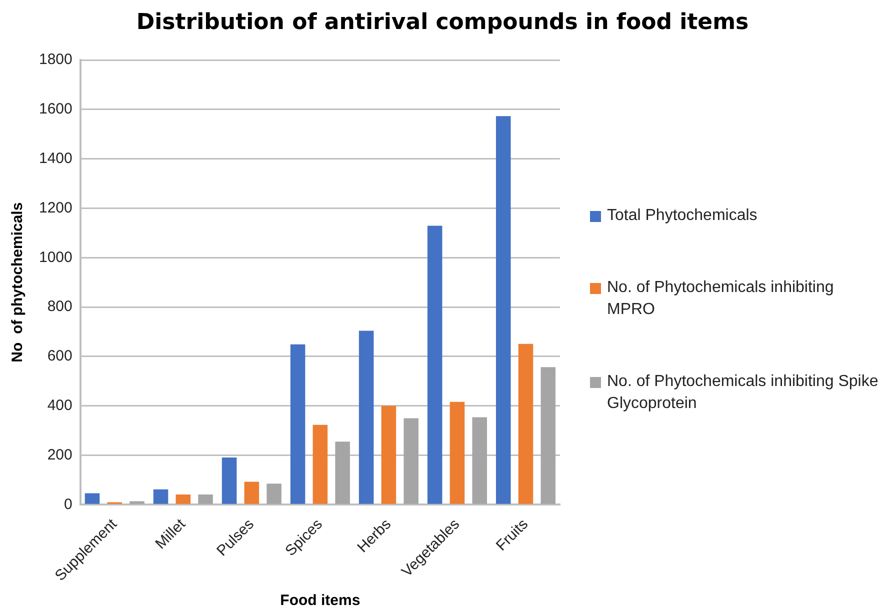 Image resolution: width=885 pixels, height=614 pixels. What do you see at coordinates (320, 601) in the screenshot?
I see `x-axis-title: Food items` at bounding box center [320, 601].